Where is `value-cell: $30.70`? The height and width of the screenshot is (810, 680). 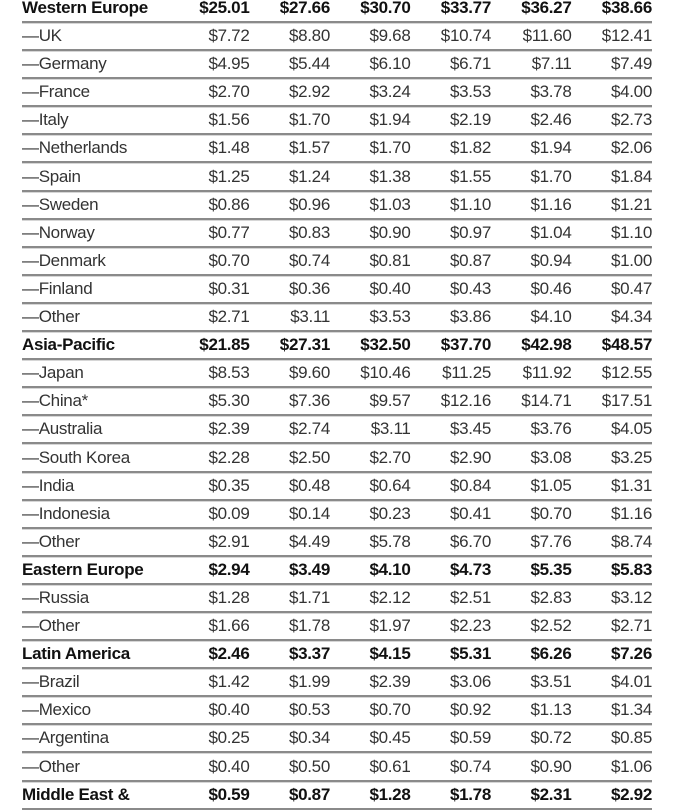 value-cell: $30.70 is located at coordinates (385, 8).